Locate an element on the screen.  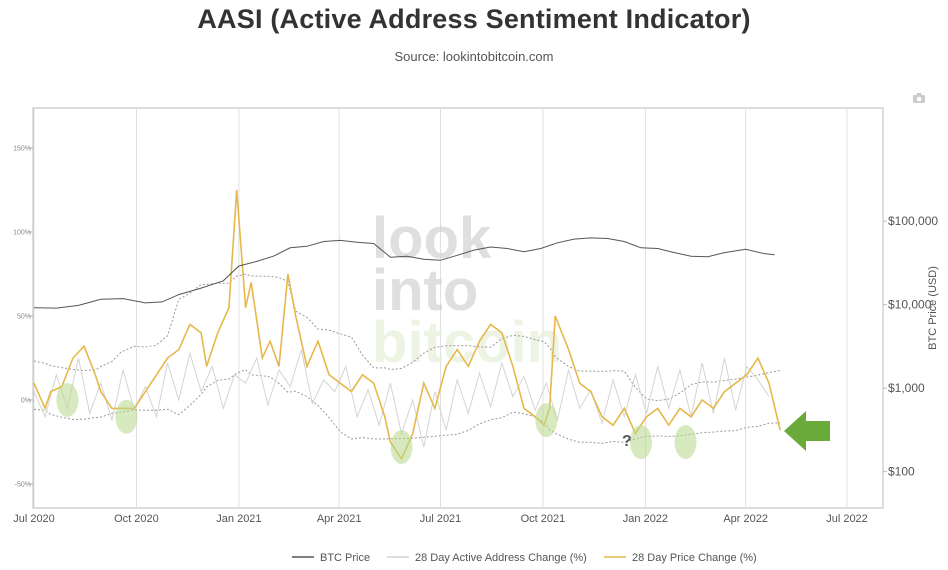
watermark-into: into is located at coordinates (425, 290).